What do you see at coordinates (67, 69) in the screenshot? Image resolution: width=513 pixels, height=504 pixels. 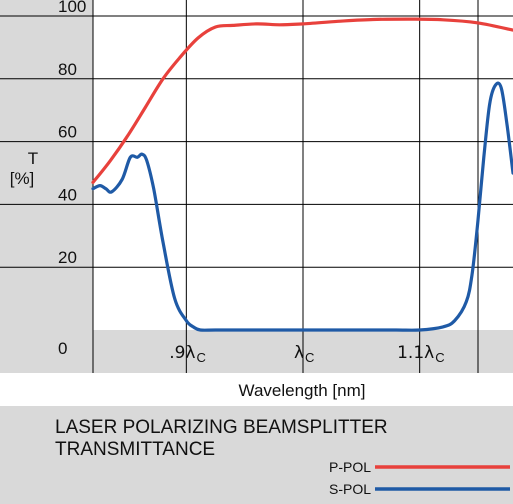 I see `y-tick-label: 80` at bounding box center [67, 69].